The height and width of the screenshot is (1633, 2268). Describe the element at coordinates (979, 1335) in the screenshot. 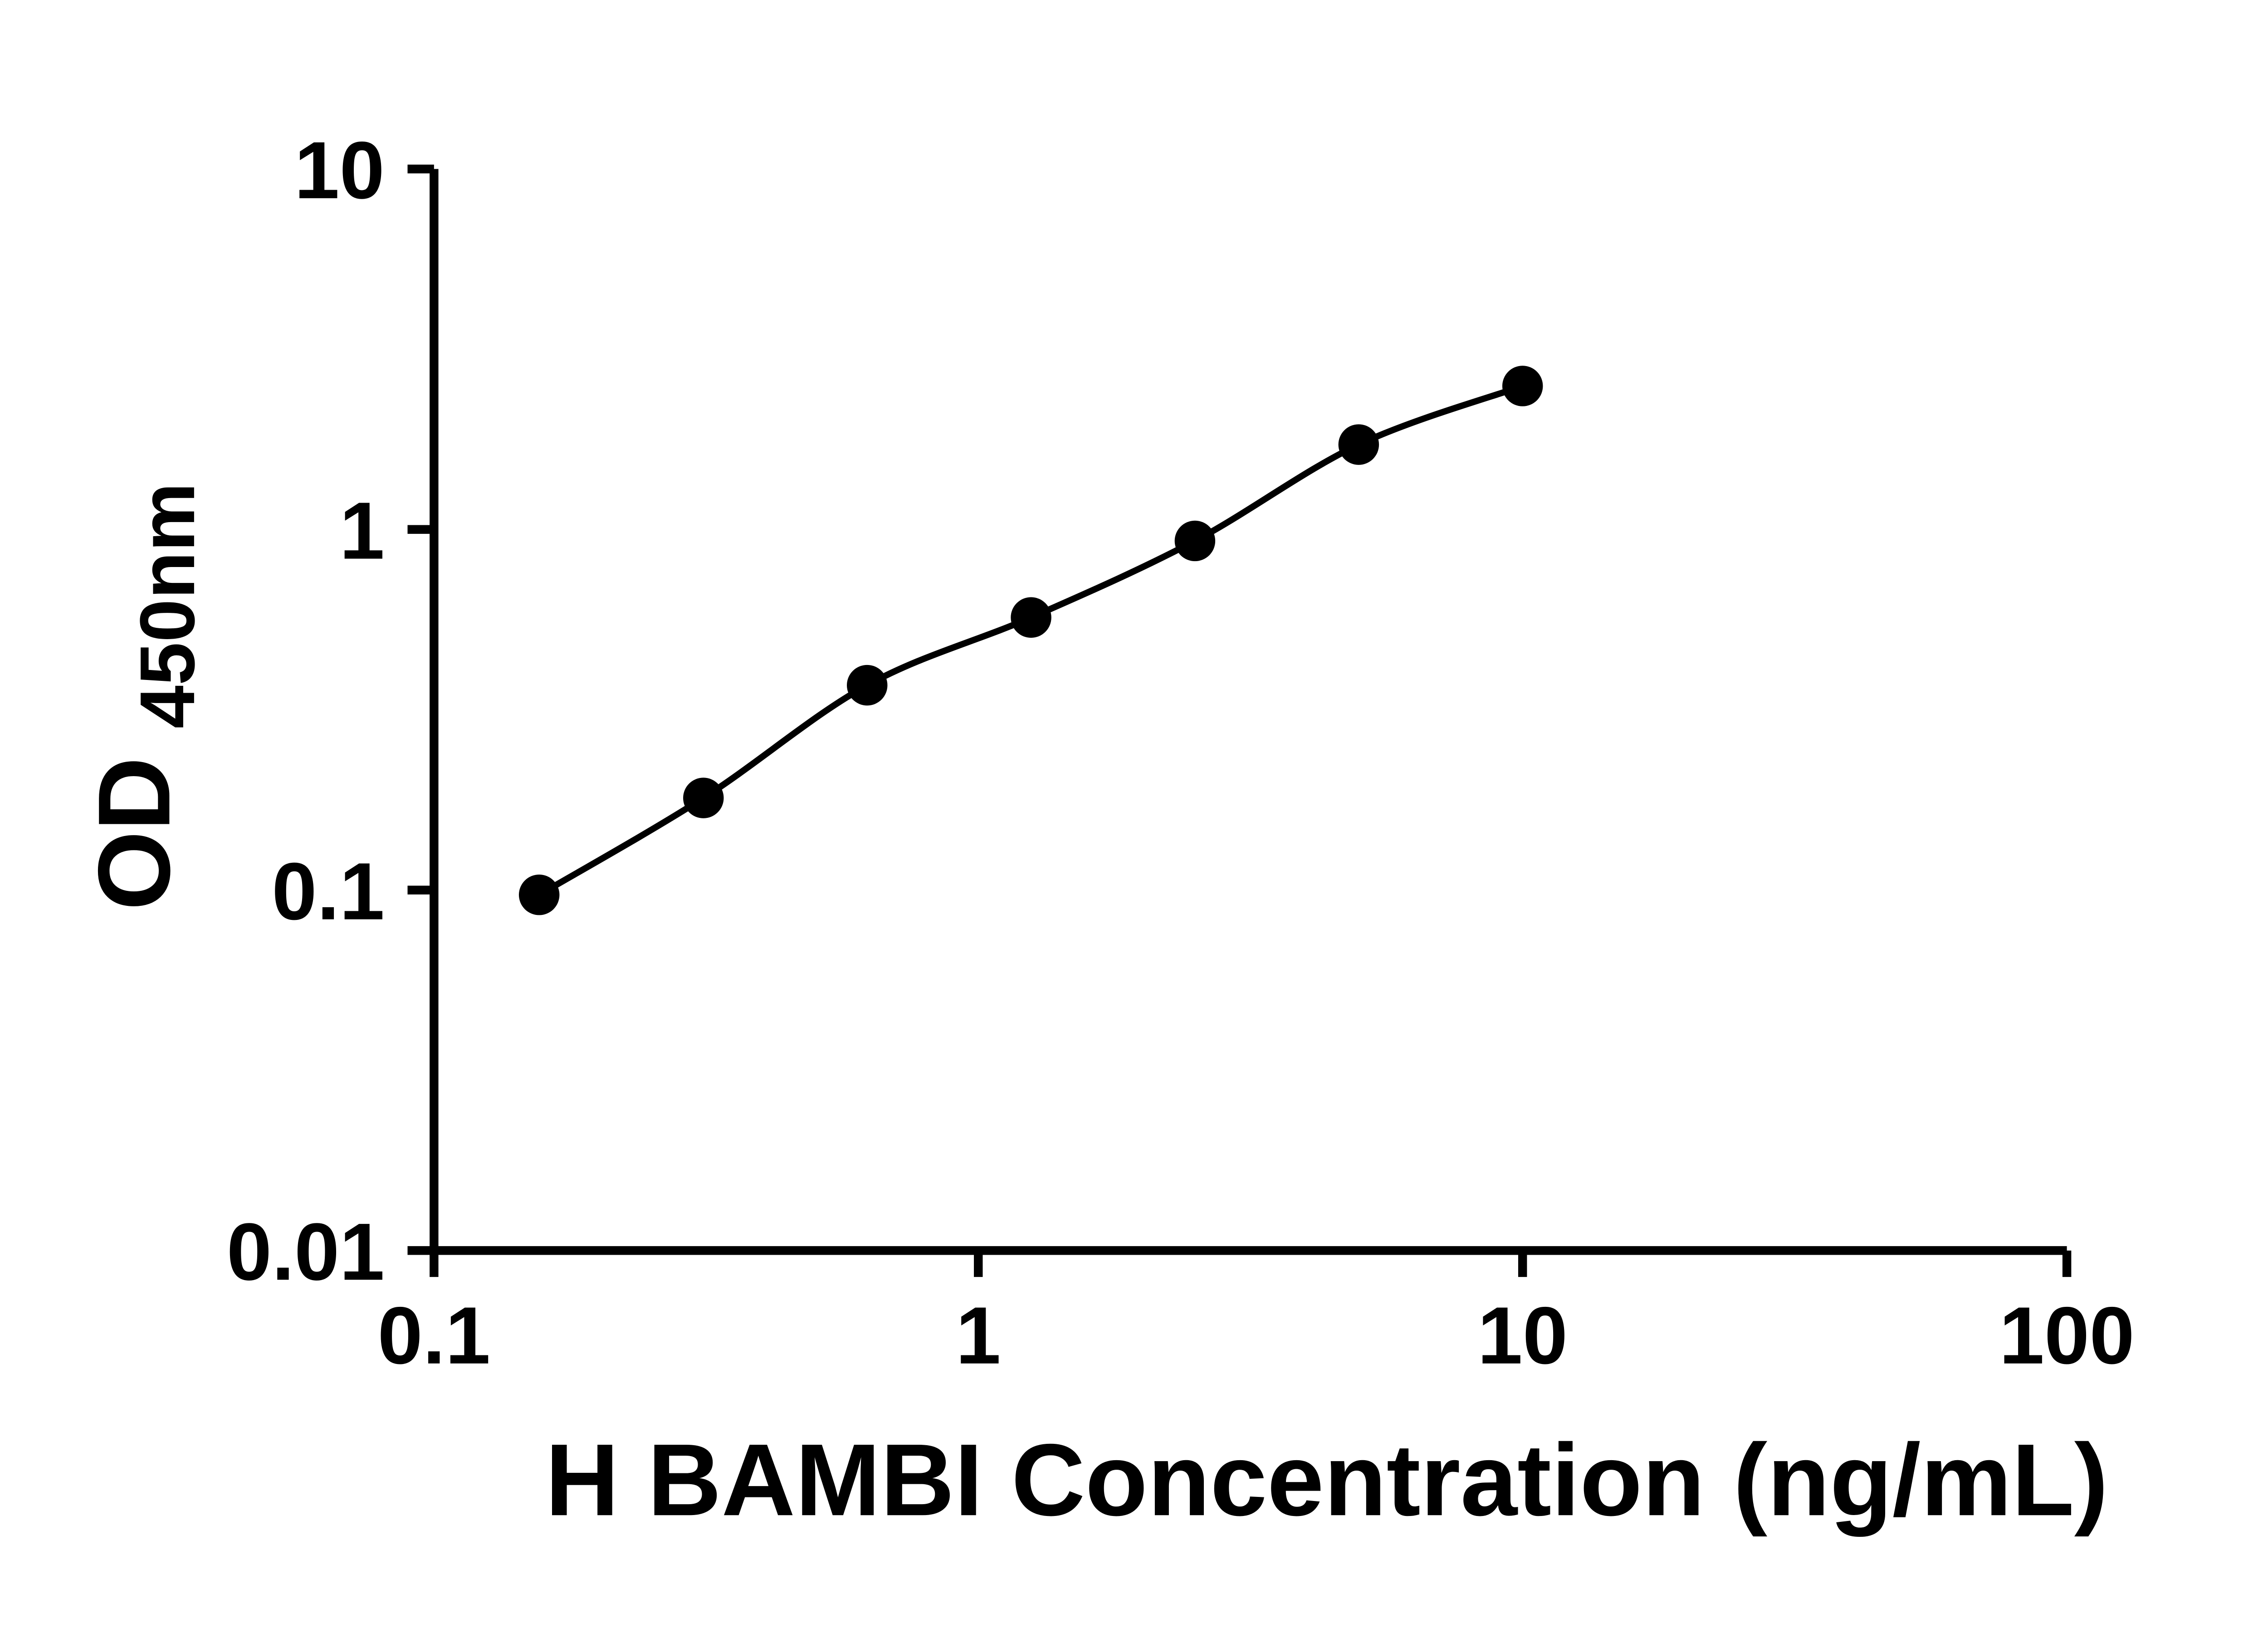

I see `x-tick-label: 1` at that location.